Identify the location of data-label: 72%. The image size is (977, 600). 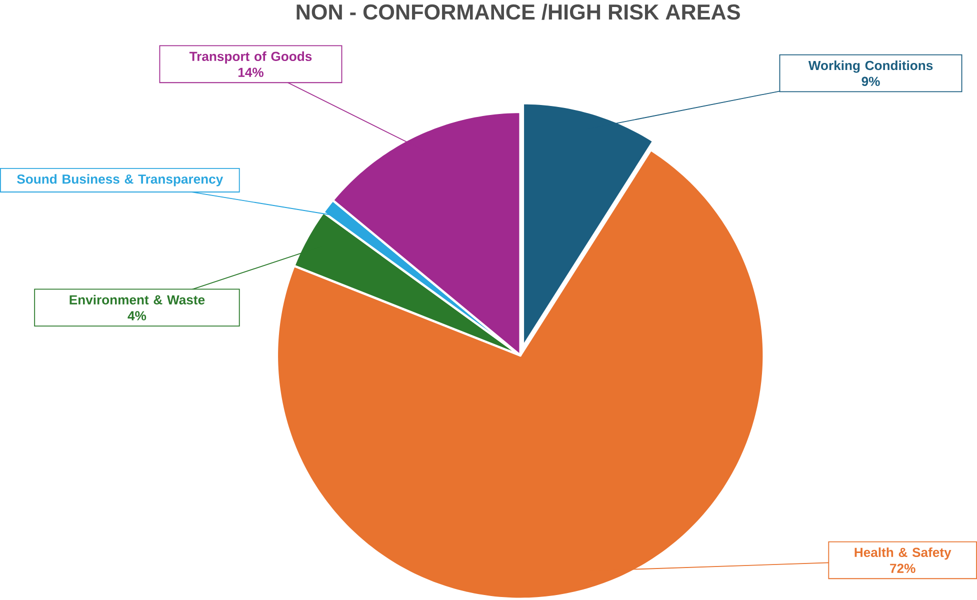
(903, 568).